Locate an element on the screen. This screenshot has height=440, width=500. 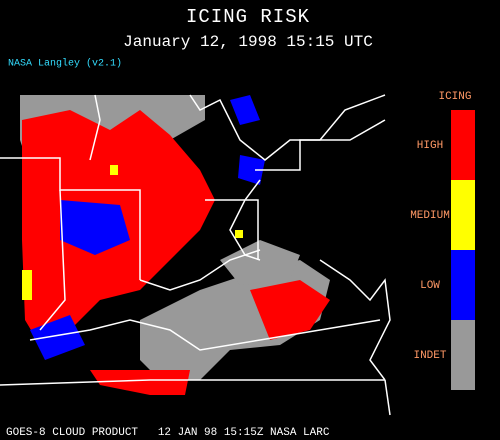
subtitle: January 12, 1998 15:15 UTC is located at coordinates (248, 42).